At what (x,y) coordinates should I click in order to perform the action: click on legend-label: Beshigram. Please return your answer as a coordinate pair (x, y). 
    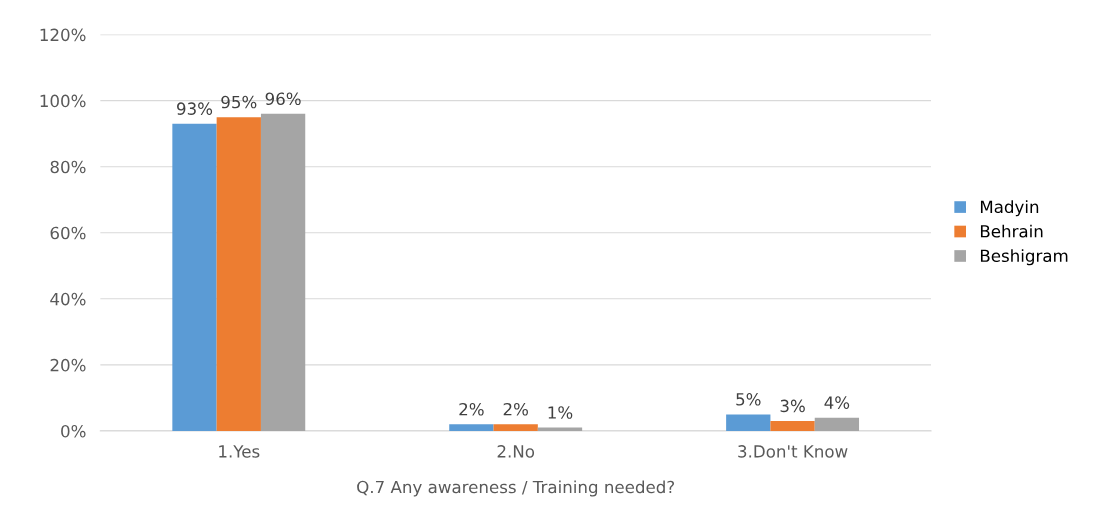
    Looking at the image, I should click on (1024, 257).